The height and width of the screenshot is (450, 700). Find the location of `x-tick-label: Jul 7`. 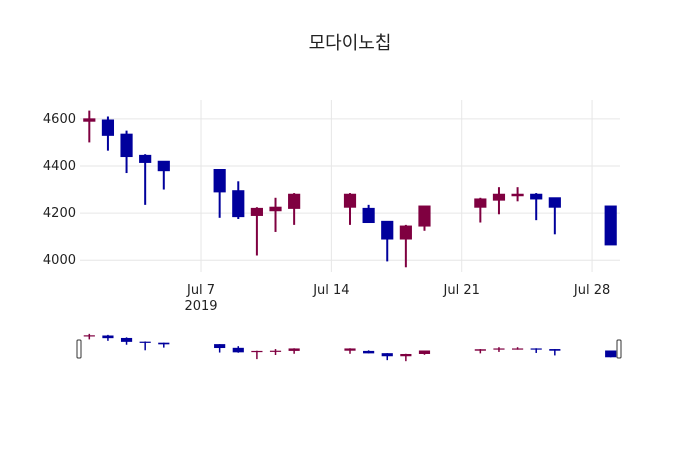

x-tick-label: Jul 7 is located at coordinates (200, 290).